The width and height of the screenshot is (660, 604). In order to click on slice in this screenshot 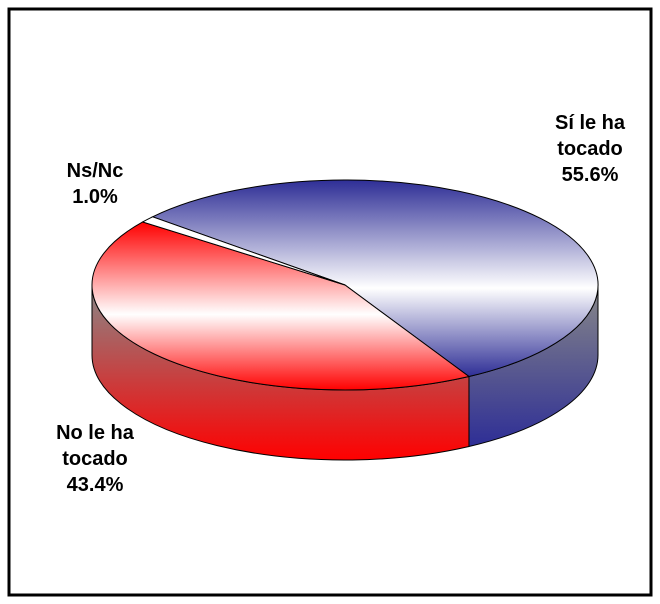, I will do `click(243, 251)`.